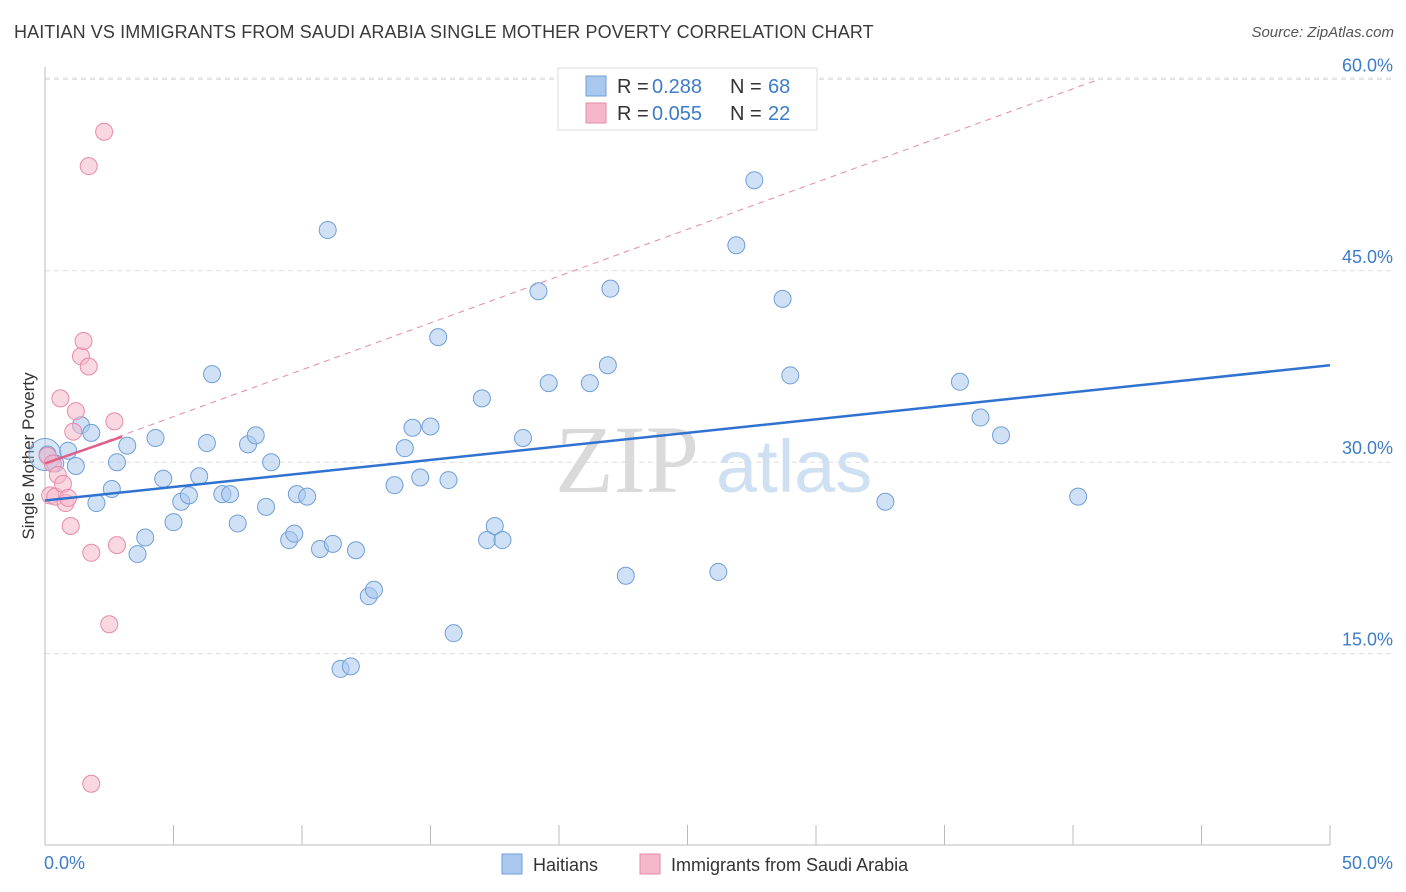 The height and width of the screenshot is (892, 1406). What do you see at coordinates (1367, 640) in the screenshot?
I see `y-tick-label-0: 15.0%` at bounding box center [1367, 640].